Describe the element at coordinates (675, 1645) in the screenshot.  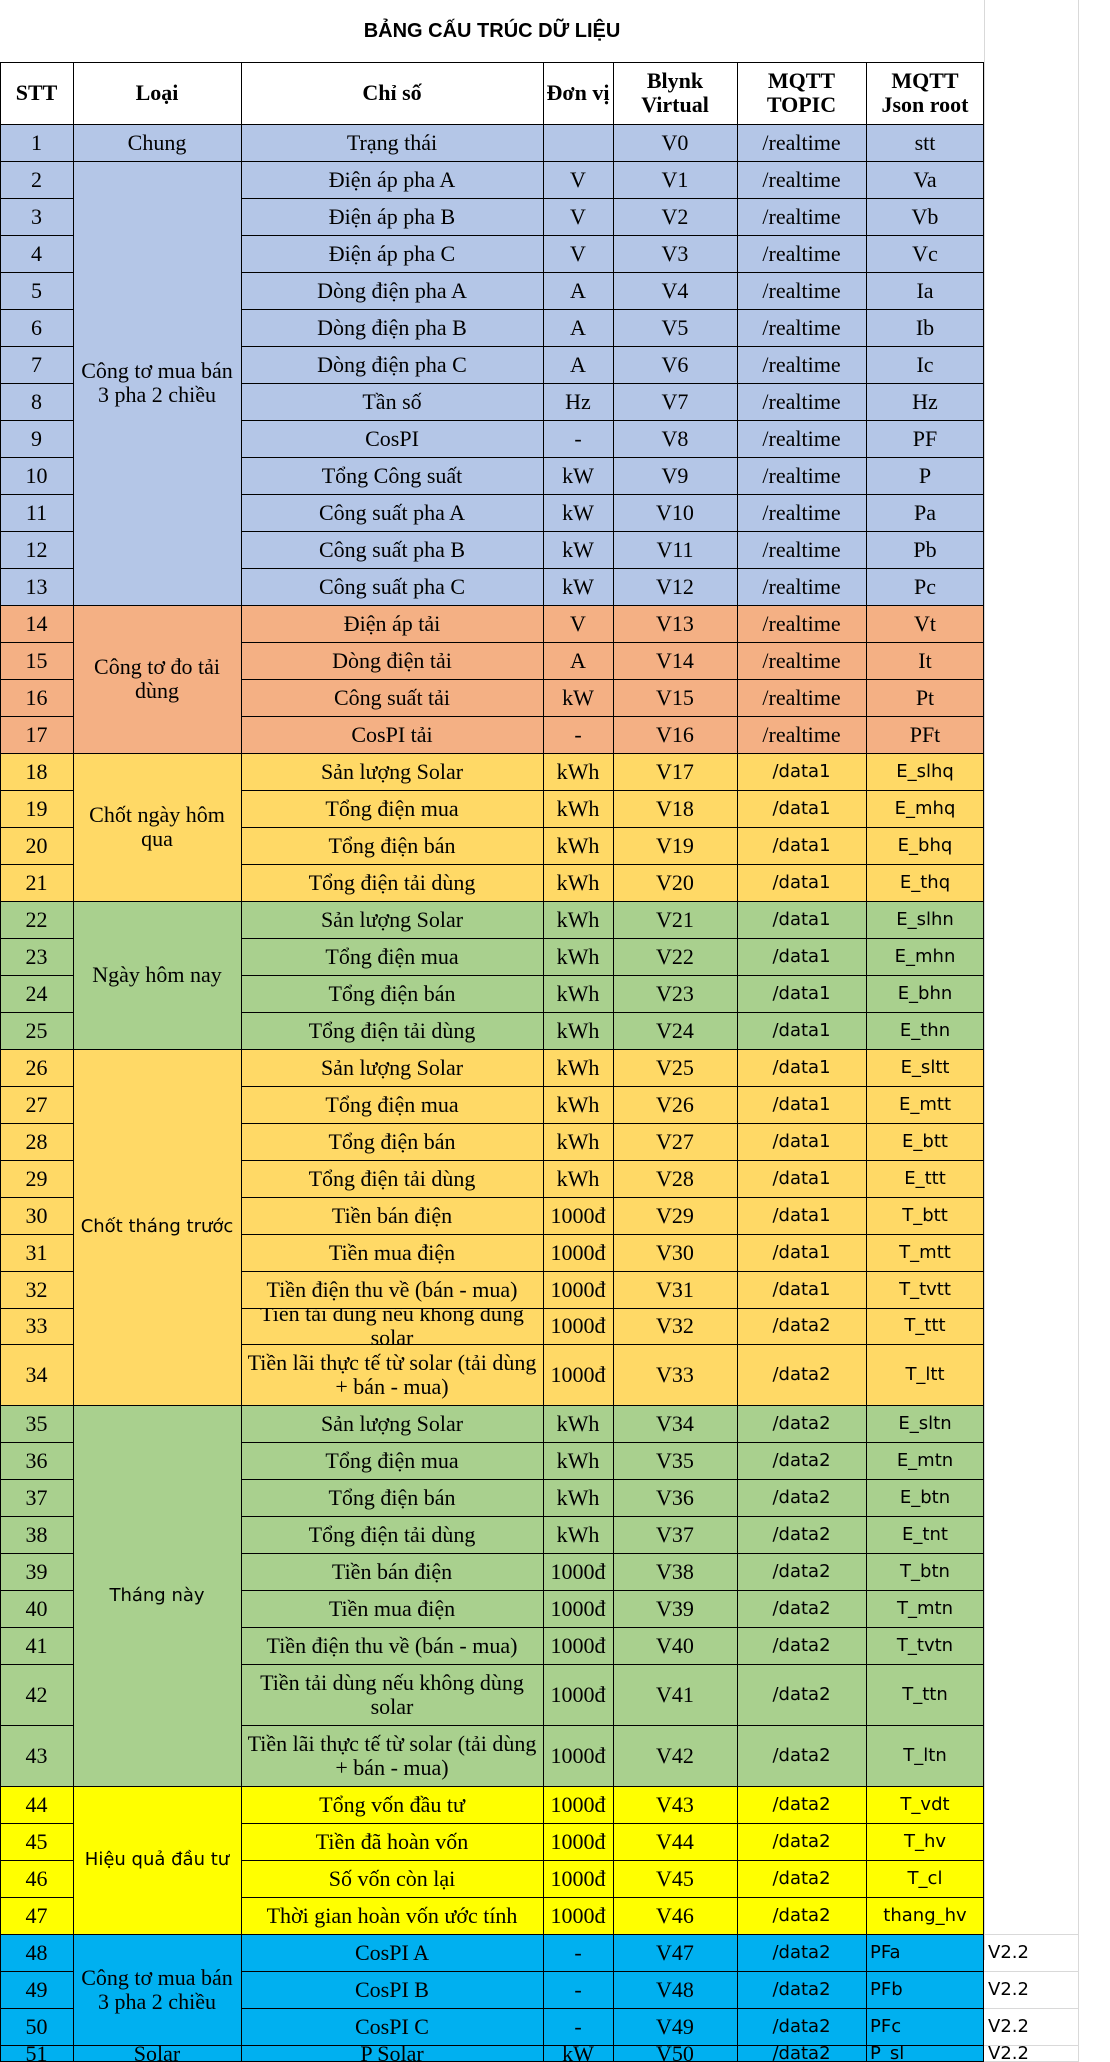
I see `cell-blynk-virtual: V40` at that location.